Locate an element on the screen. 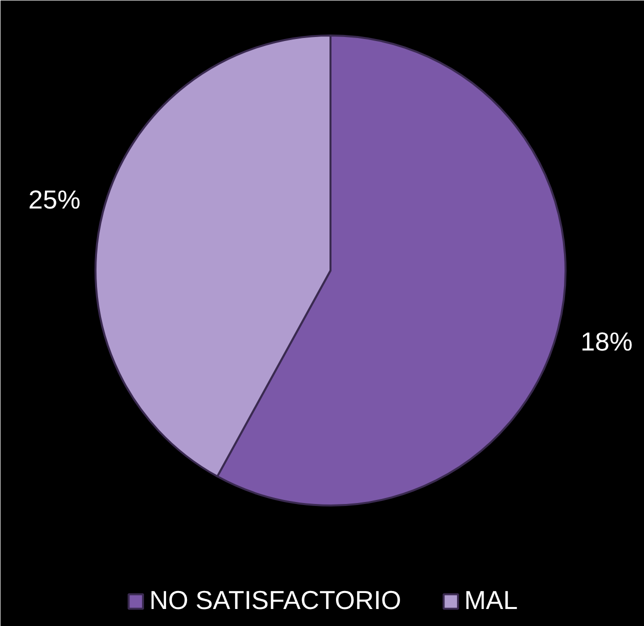 The image size is (644, 626). legend-label: NO SATISFACTORIO is located at coordinates (275, 600).